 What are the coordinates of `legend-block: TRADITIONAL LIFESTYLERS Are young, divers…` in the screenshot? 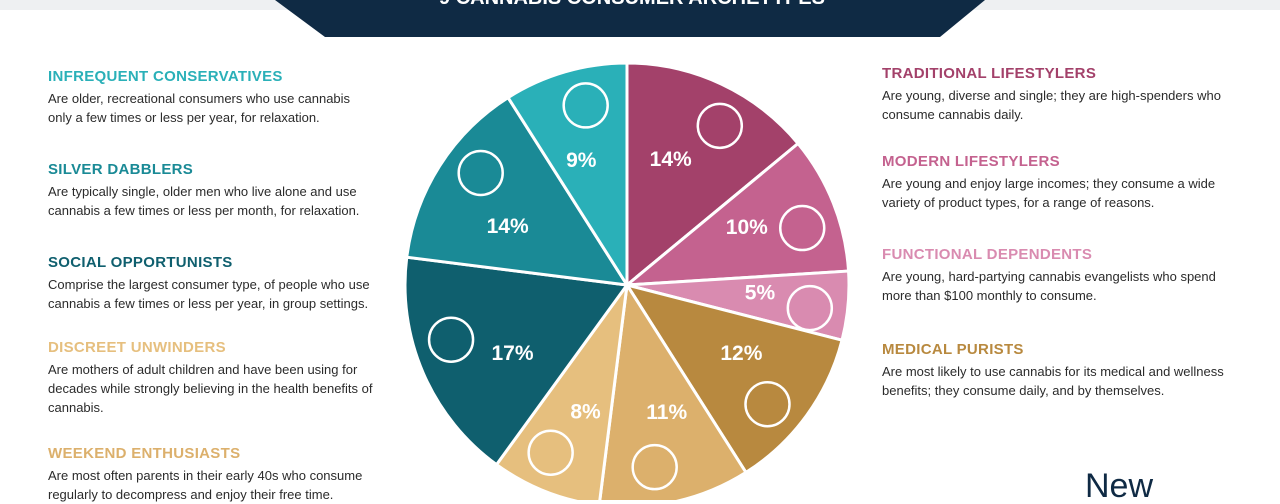 It's located at (1054, 94).